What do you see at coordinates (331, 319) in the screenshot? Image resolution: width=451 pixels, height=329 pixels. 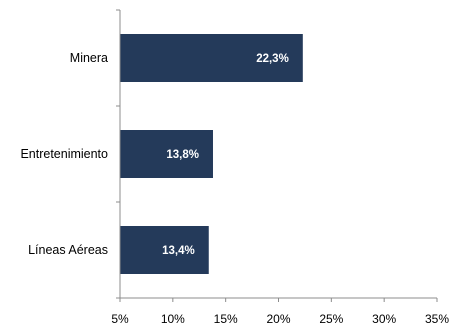 I see `x-tick-label: 25%` at bounding box center [331, 319].